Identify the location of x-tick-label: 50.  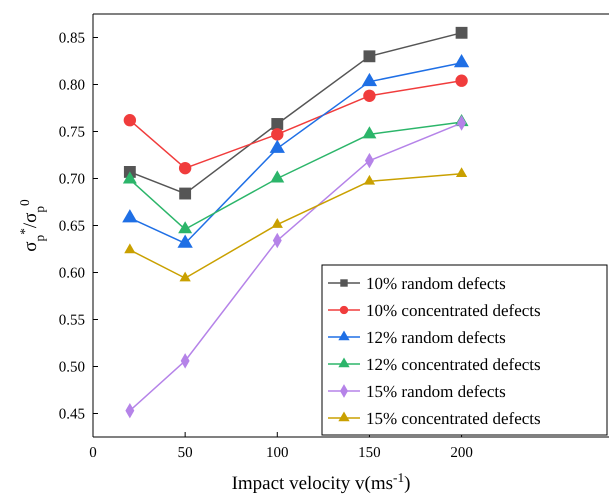
(185, 453).